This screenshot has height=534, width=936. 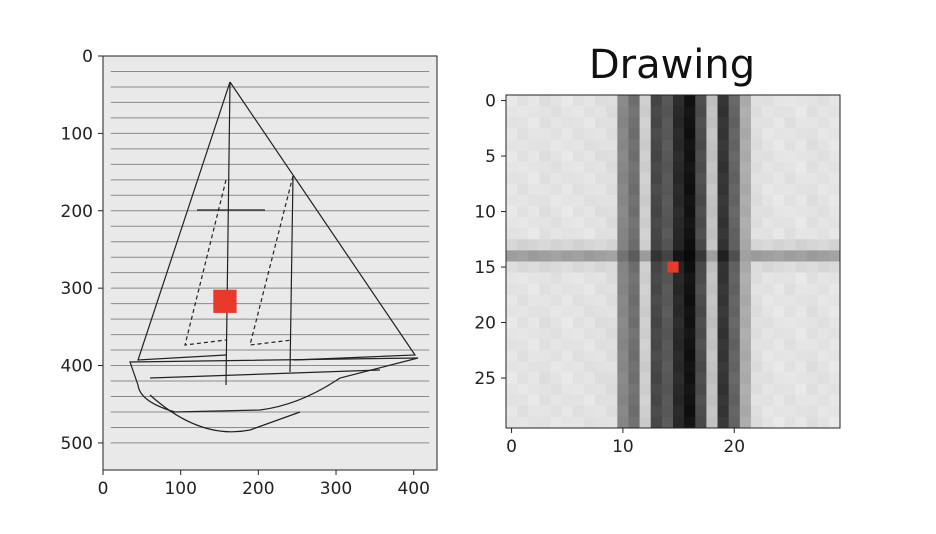 What do you see at coordinates (271, 260) in the screenshot?
I see `sketch-sail-mid` at bounding box center [271, 260].